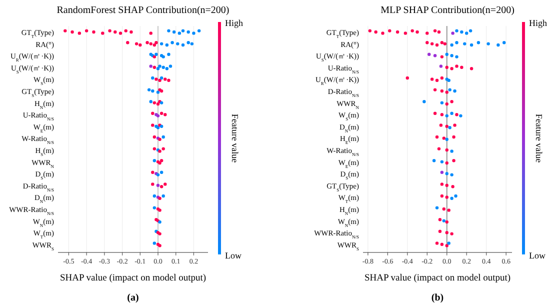  Describe the element at coordinates (133, 297) in the screenshot. I see `text: (a)` at that location.